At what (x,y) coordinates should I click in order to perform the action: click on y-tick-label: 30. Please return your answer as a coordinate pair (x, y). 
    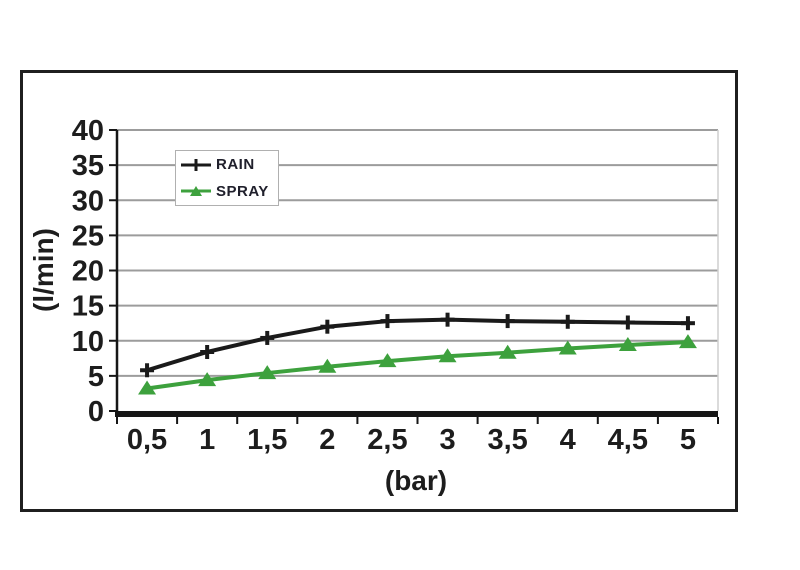
    Looking at the image, I should click on (88, 201).